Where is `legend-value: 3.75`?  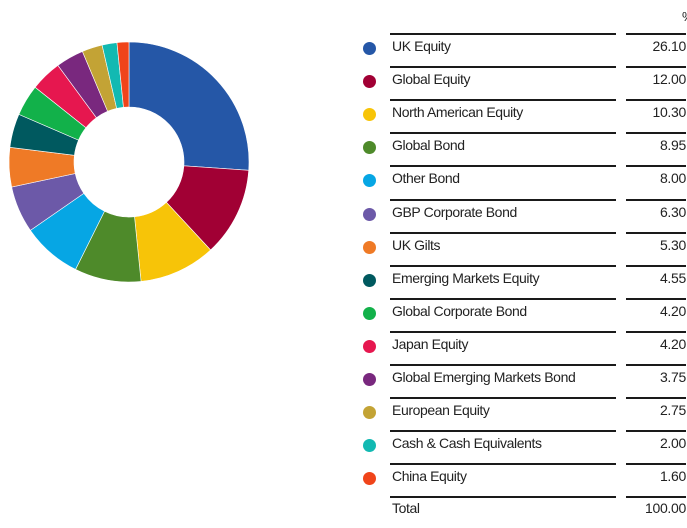
legend-value: 3.75 is located at coordinates (672, 377).